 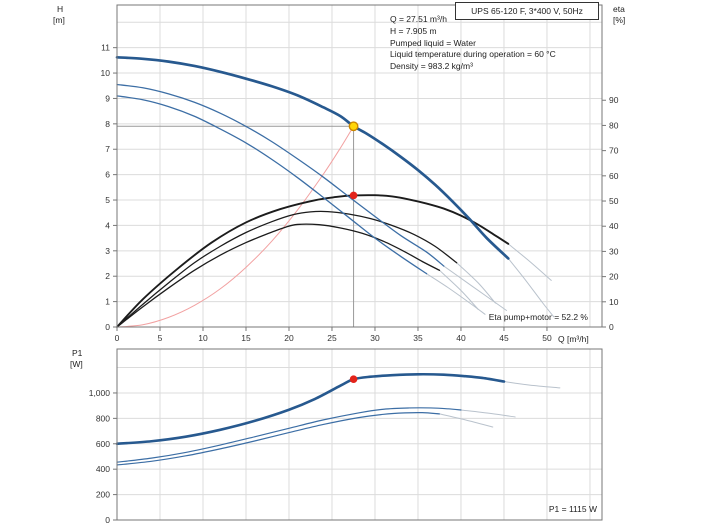 What do you see at coordinates (619, 20) in the screenshot?
I see `eta-axis-unit: [%]` at bounding box center [619, 20].